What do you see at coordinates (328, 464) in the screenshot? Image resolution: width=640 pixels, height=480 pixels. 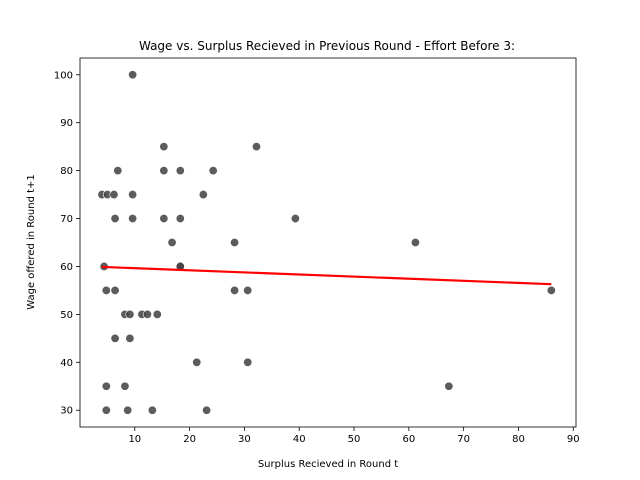 I see `x-axis-label: Surplus Recieved in Round t` at bounding box center [328, 464].